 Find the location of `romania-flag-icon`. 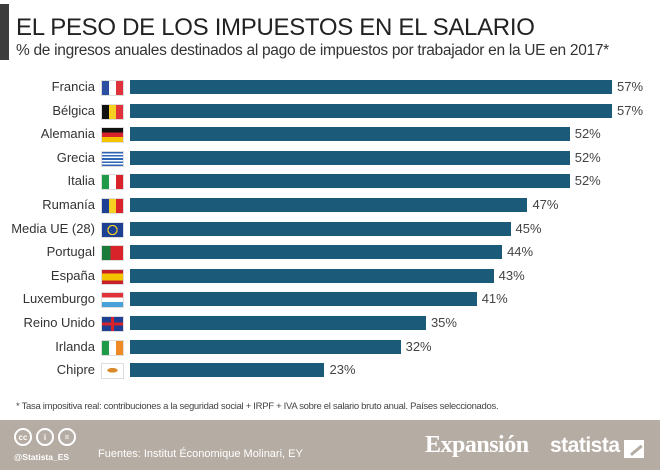

romania-flag-icon is located at coordinates (112, 206).